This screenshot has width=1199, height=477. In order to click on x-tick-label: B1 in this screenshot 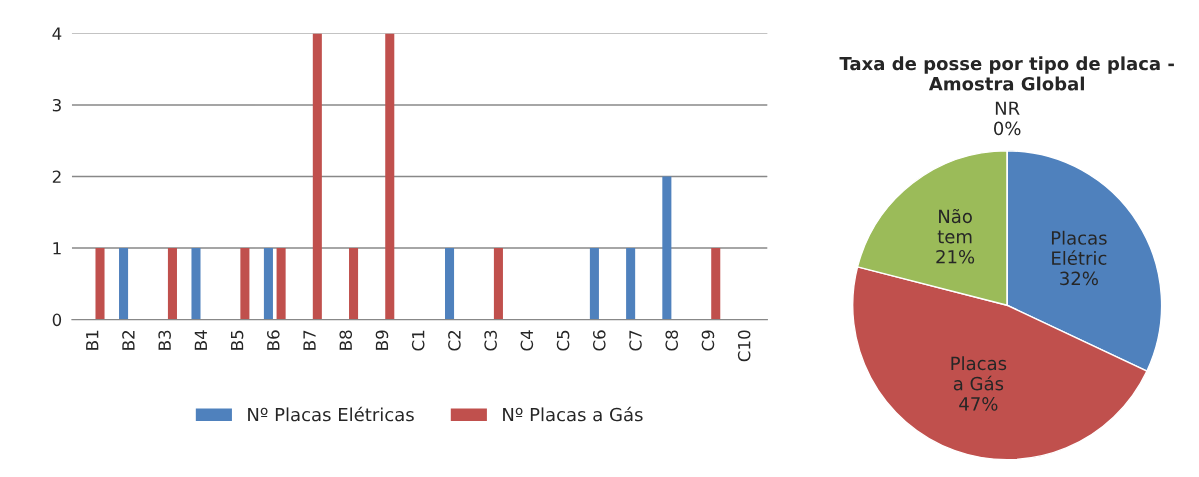, I will do `click(92, 340)`.